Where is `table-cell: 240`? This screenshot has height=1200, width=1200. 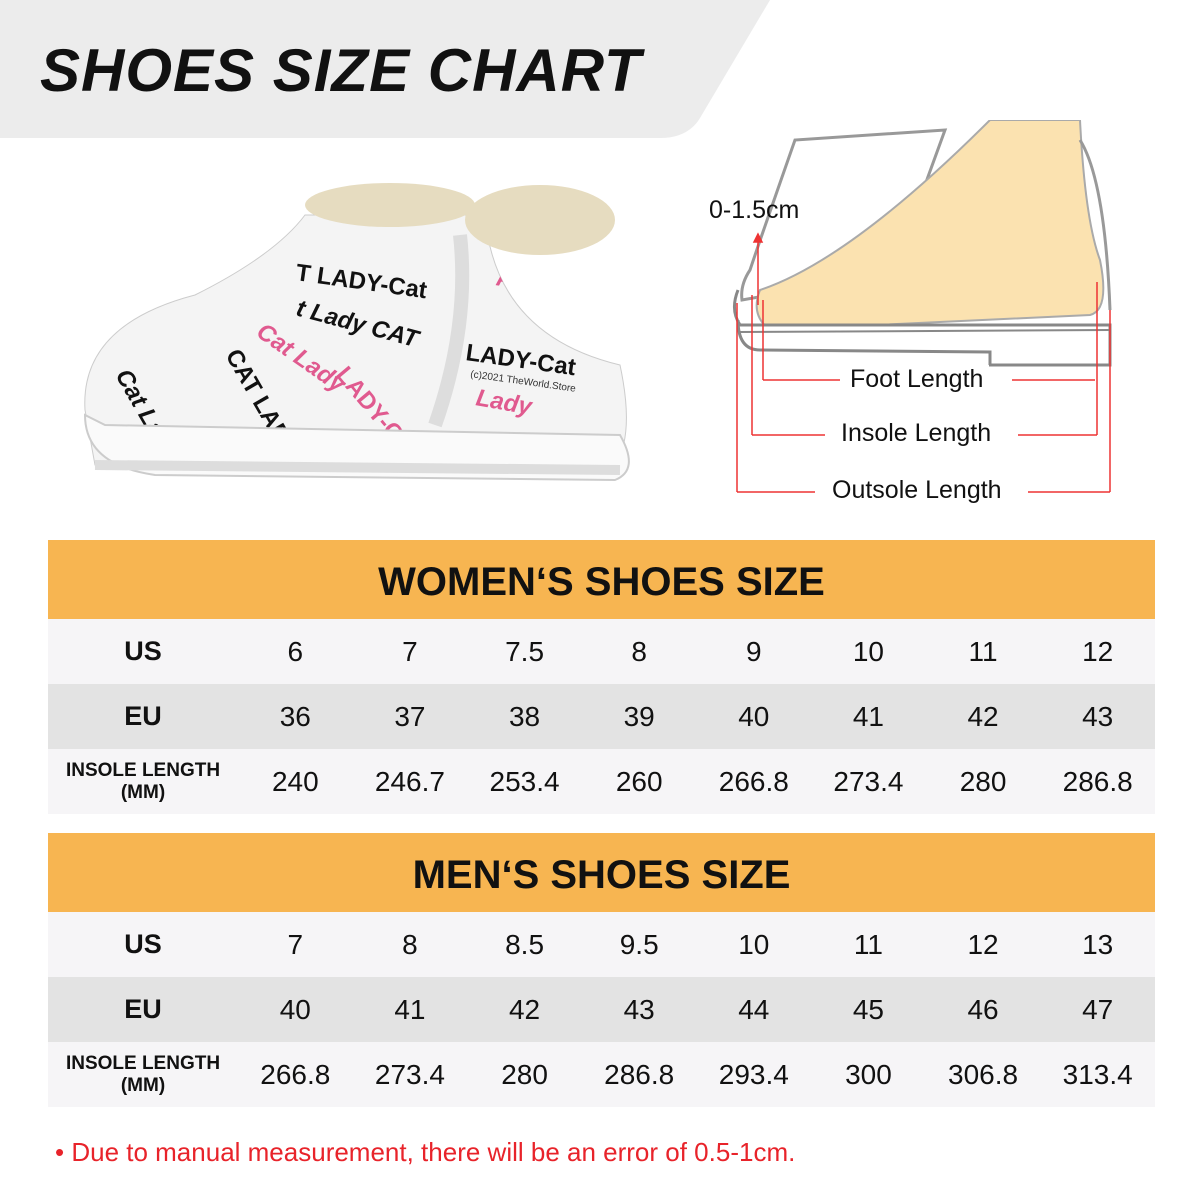
table-cell: 240 is located at coordinates (295, 781).